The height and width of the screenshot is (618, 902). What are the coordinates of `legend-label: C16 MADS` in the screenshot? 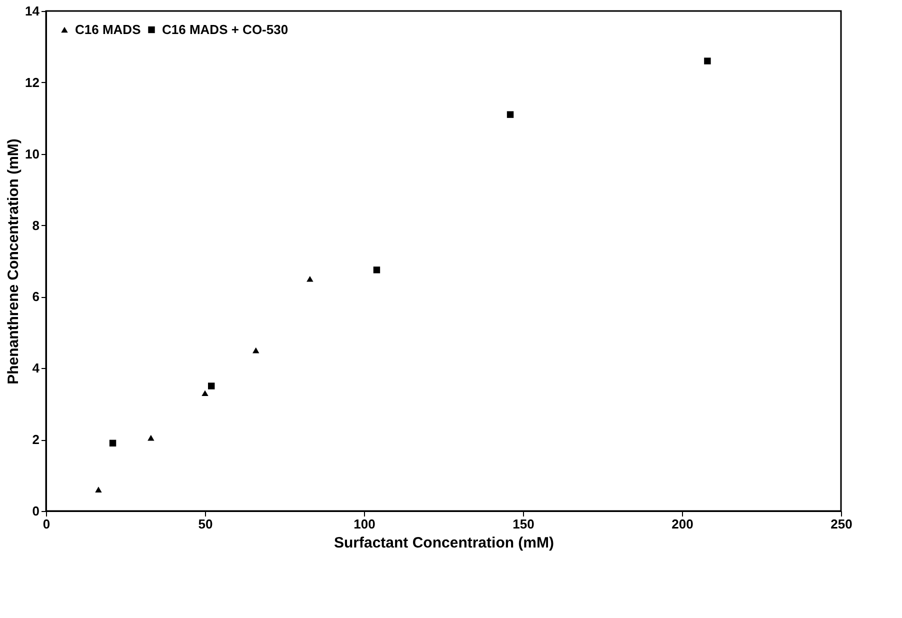 It's located at (108, 29).